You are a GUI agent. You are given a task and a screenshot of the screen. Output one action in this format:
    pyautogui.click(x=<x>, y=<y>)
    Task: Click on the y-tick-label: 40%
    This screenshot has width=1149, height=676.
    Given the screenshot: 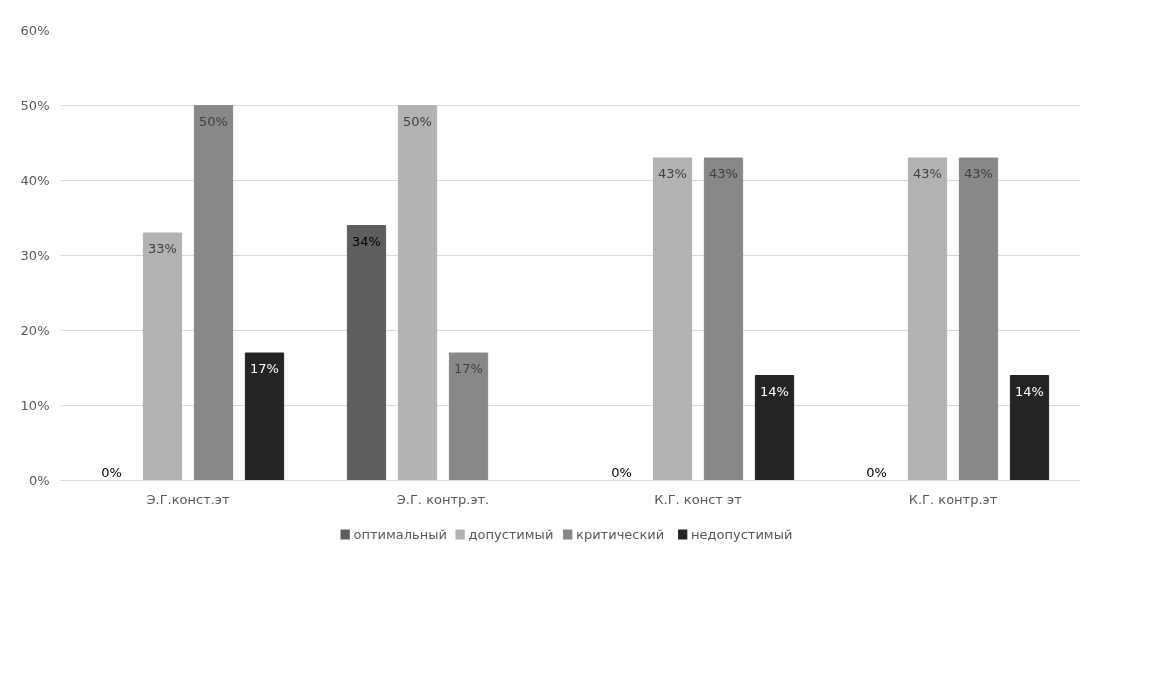 What is the action you would take?
    pyautogui.click(x=35, y=180)
    